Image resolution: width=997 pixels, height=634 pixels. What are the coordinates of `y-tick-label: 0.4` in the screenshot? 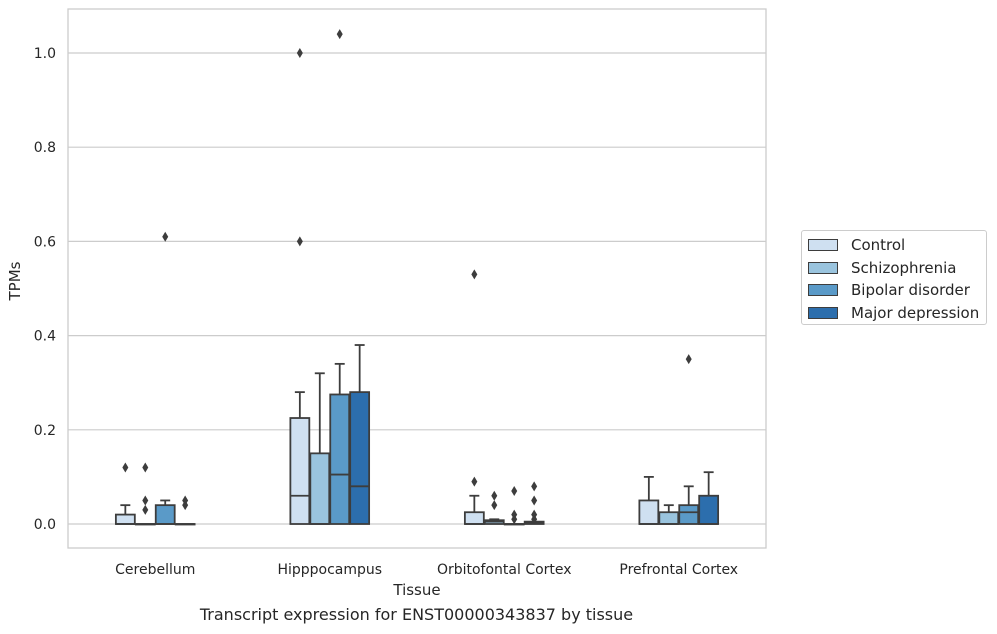 It's located at (45, 337).